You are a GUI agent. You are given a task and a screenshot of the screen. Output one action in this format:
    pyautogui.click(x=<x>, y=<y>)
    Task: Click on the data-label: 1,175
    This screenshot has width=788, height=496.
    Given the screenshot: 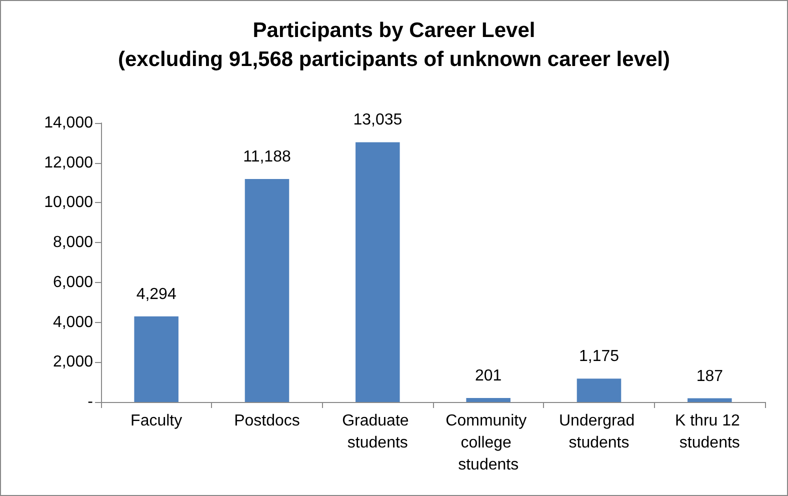 What is the action you would take?
    pyautogui.click(x=599, y=357)
    